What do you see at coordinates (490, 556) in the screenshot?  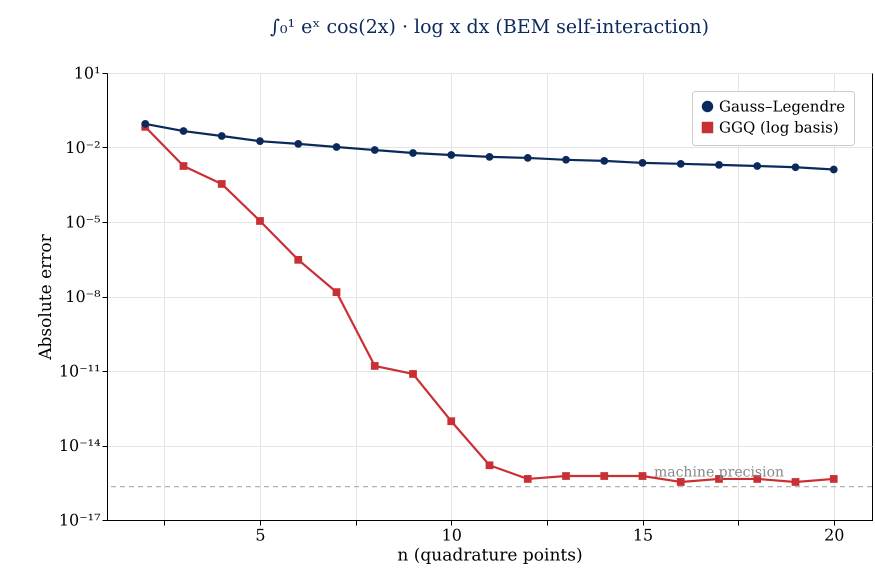 I see `x-axis-title: n (quadrature points)` at bounding box center [490, 556].